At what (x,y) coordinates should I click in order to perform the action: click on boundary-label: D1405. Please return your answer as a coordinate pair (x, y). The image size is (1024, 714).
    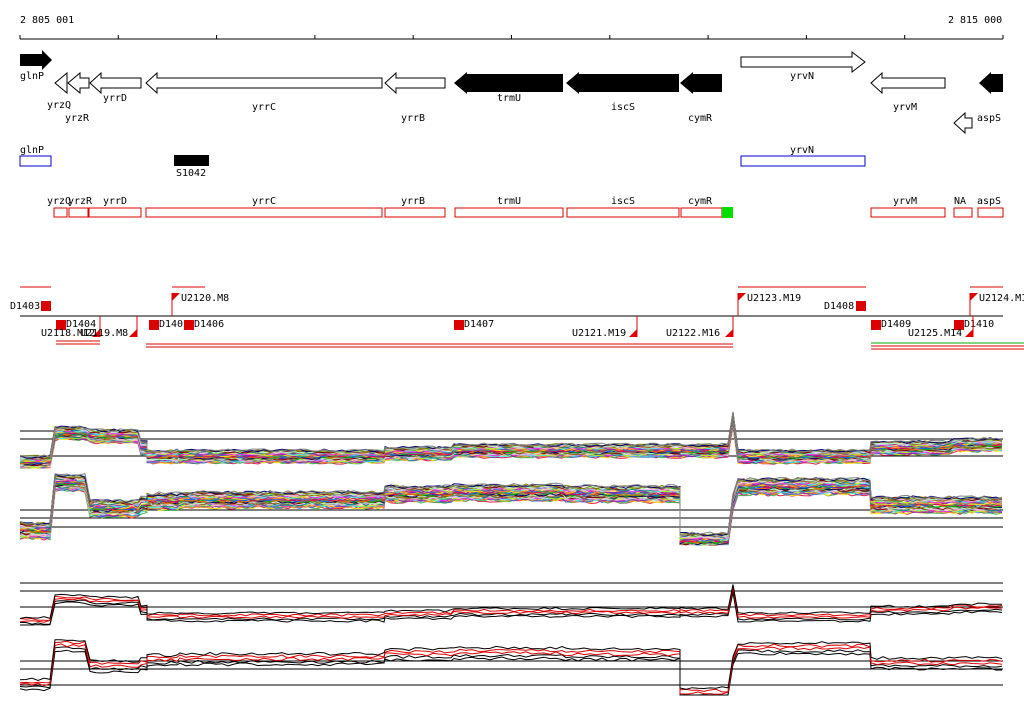
    Looking at the image, I should click on (174, 324).